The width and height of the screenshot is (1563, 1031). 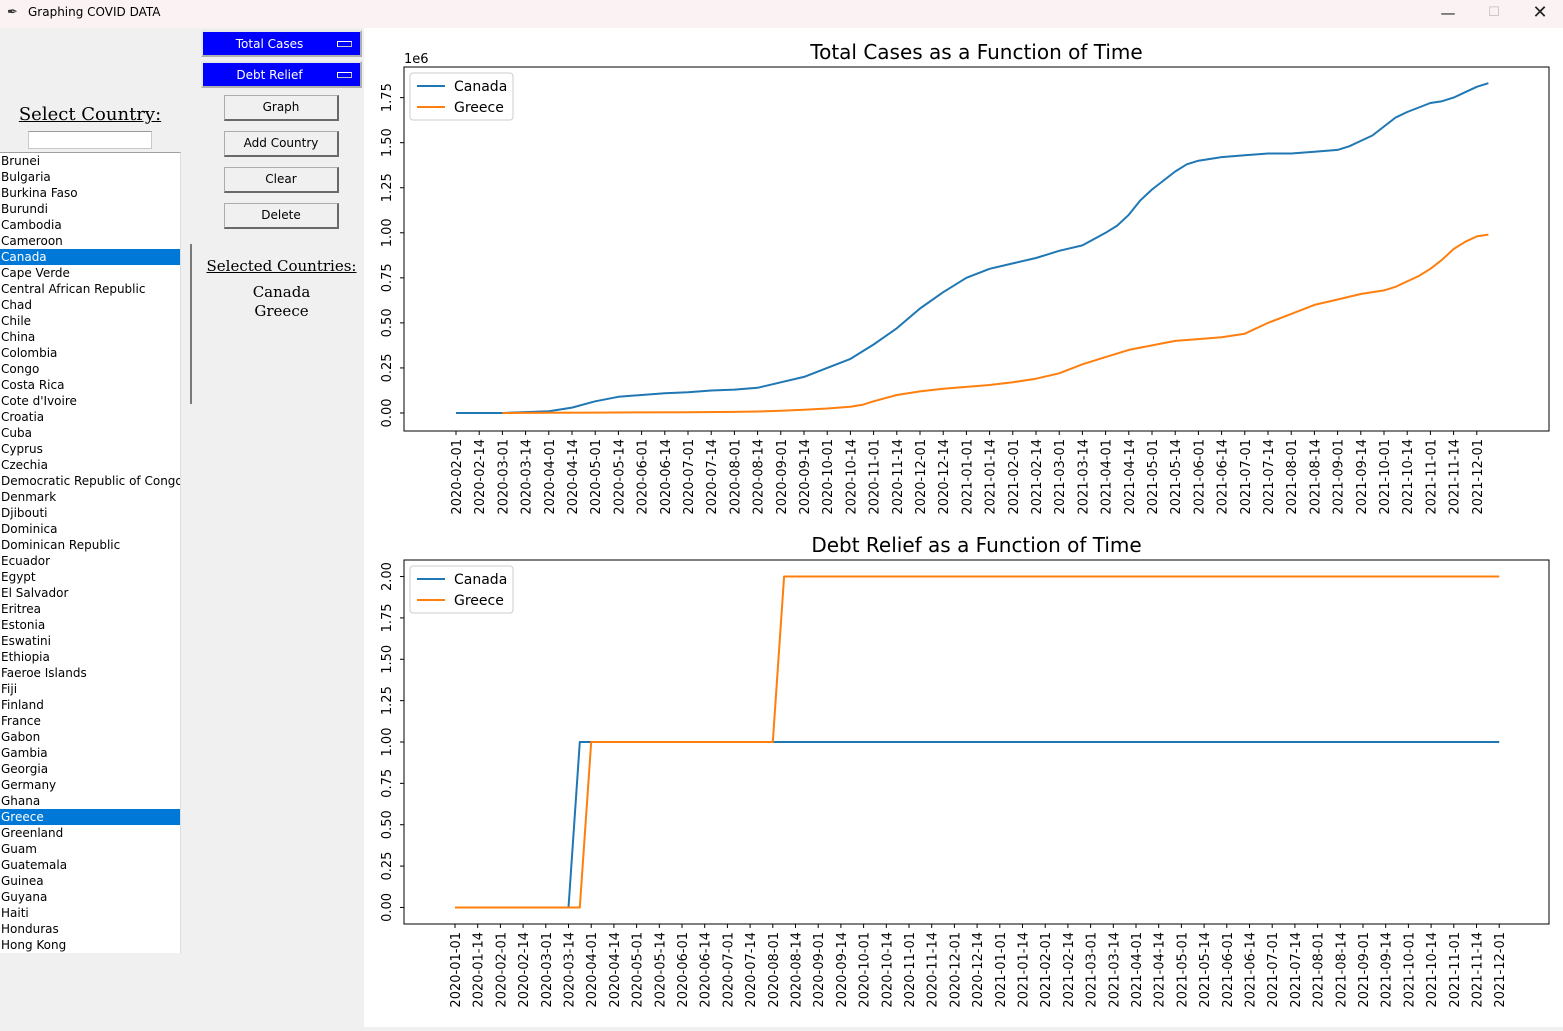 What do you see at coordinates (191, 324) in the screenshot?
I see `panel-separator` at bounding box center [191, 324].